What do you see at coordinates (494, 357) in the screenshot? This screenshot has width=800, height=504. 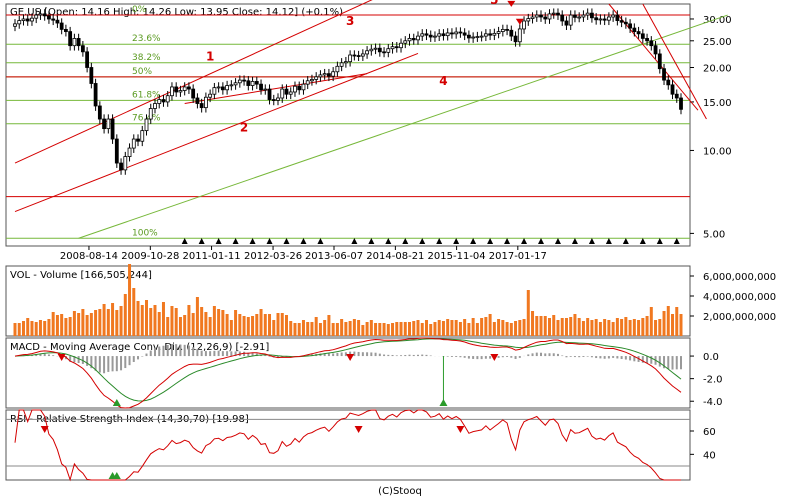 I see `sell-marker-icon` at bounding box center [494, 357].